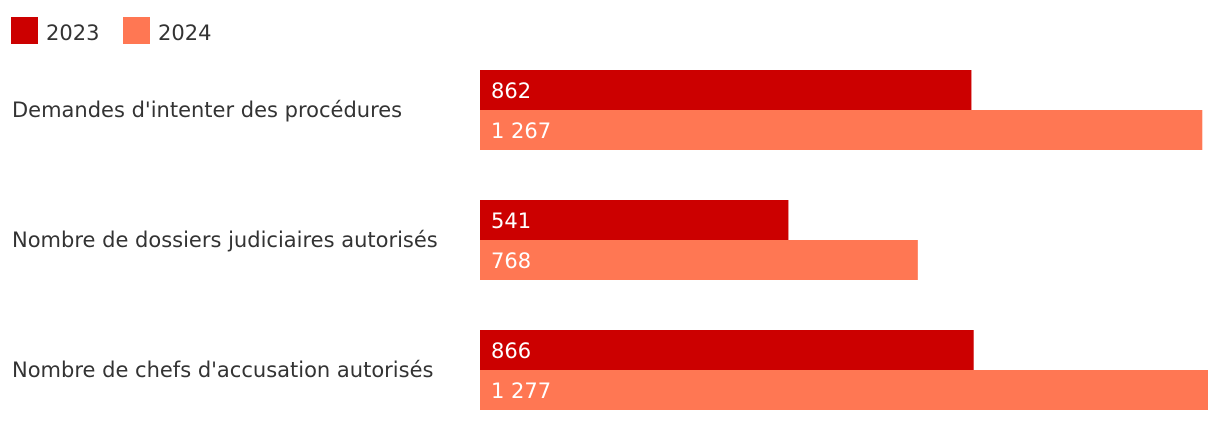  I want to click on category-label: Nombre de dossiers judiciaires autorisés, so click(225, 240).